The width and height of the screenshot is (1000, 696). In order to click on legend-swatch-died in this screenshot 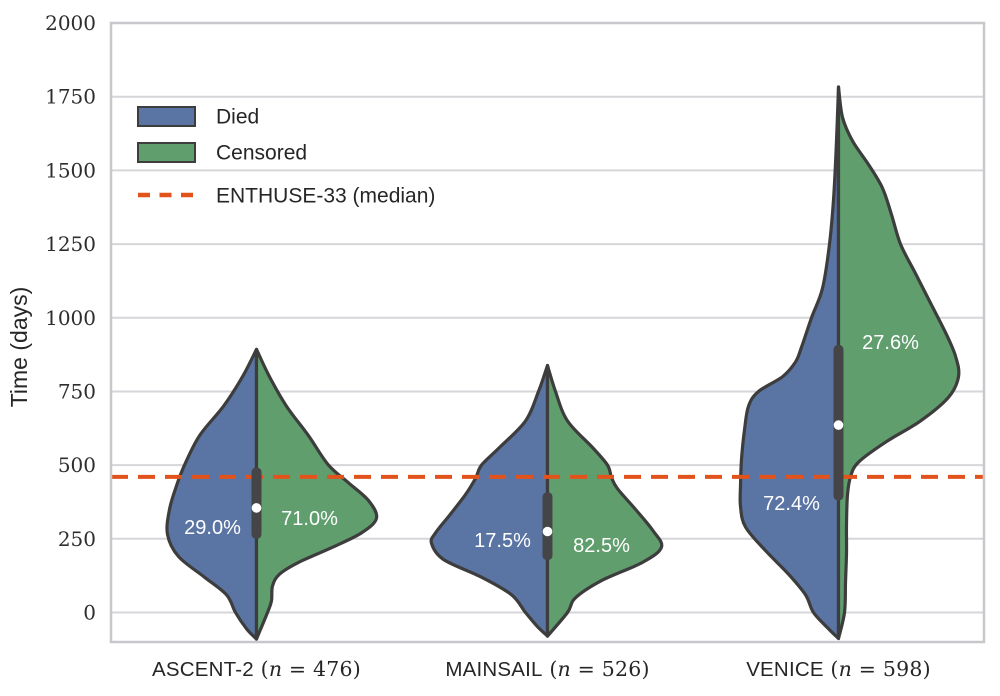, I will do `click(166, 116)`.